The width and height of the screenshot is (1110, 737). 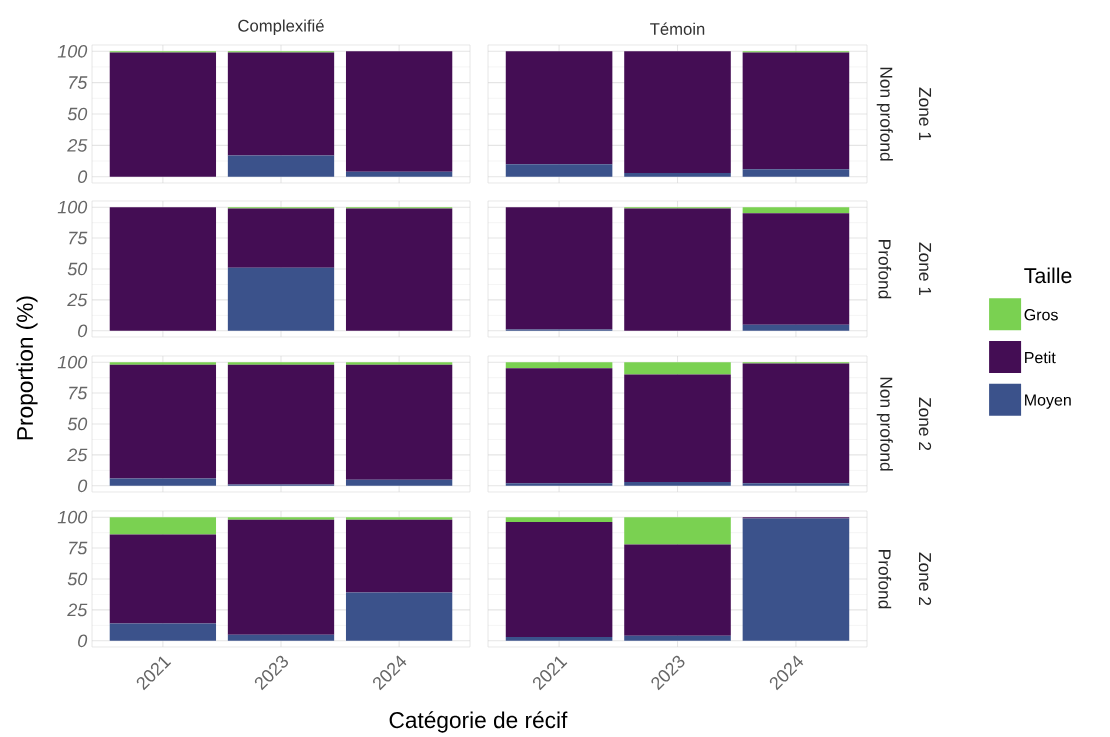 What do you see at coordinates (677, 28) in the screenshot?
I see `chart-title: Témoin` at bounding box center [677, 28].